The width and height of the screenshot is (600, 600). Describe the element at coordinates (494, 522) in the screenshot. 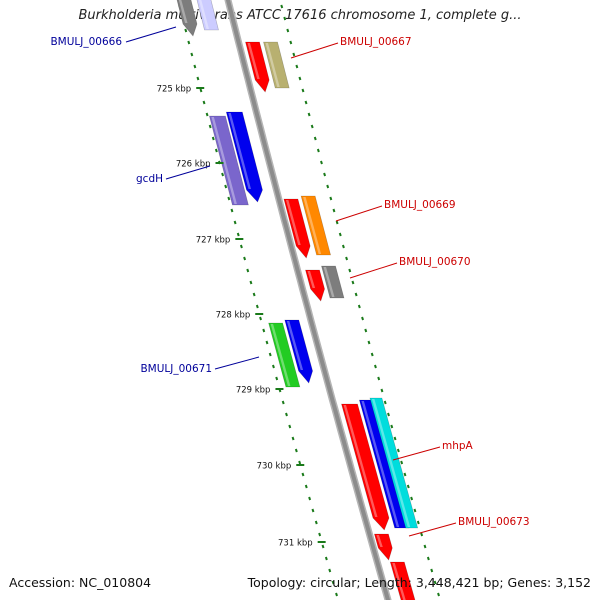

I see `gene-label-bmulj_00673: BMULJ_00673` at that location.